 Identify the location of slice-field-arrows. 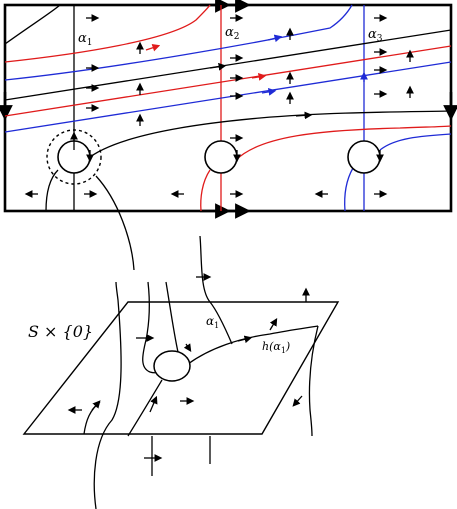
(185, 365).